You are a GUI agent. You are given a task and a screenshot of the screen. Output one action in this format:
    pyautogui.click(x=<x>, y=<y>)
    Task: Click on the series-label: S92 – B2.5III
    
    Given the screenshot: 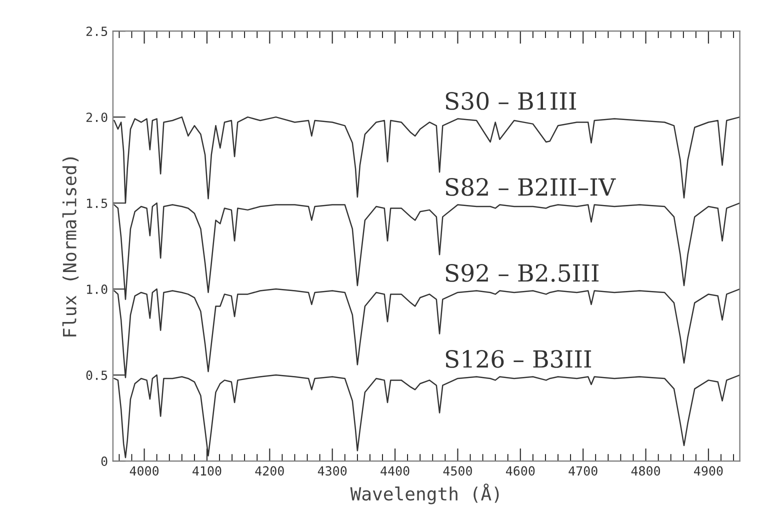 What is the action you would take?
    pyautogui.click(x=522, y=273)
    